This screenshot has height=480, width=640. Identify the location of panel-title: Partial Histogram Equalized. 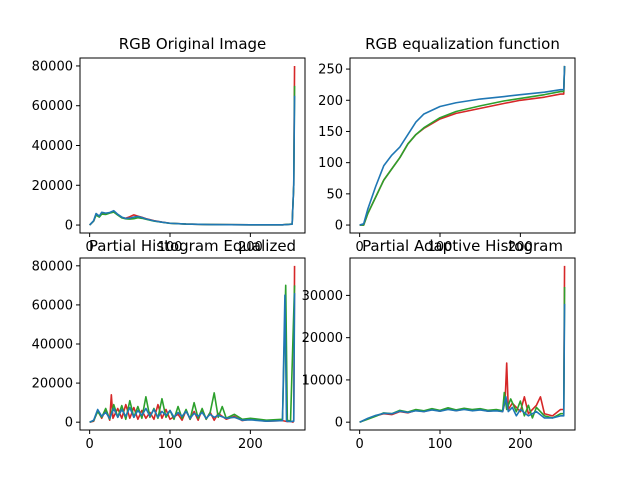
(192, 246).